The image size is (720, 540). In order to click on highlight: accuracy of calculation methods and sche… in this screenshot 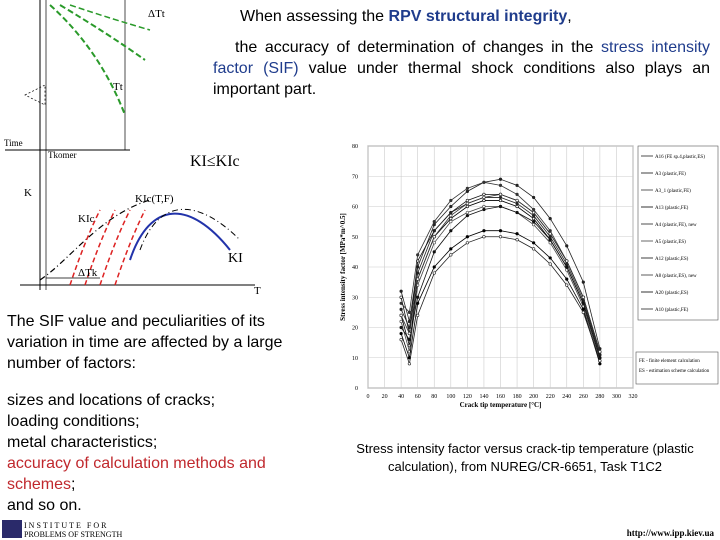, I will do `click(136, 474)`.